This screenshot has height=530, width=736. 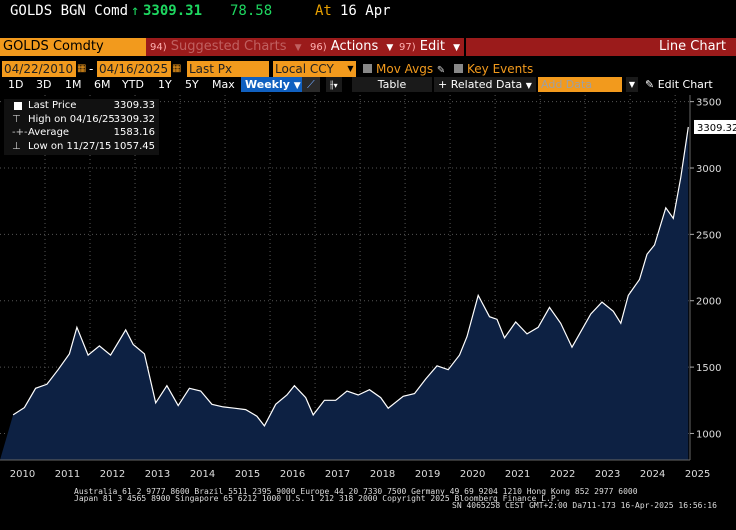 What do you see at coordinates (69, 11) in the screenshot?
I see `ticker-label: GOLDS BGN Comd` at bounding box center [69, 11].